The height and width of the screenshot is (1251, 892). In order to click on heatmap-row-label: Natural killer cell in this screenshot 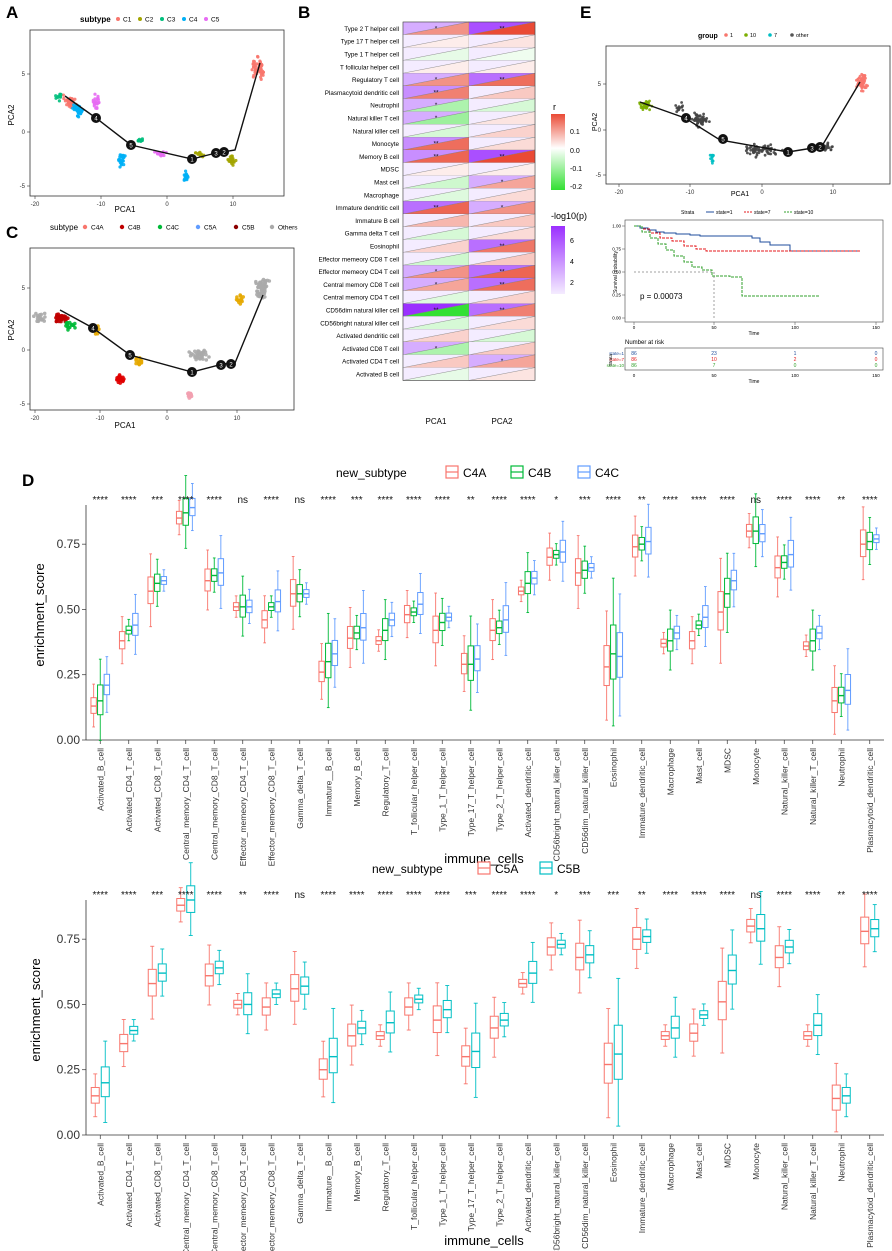, I will do `click(376, 131)`.